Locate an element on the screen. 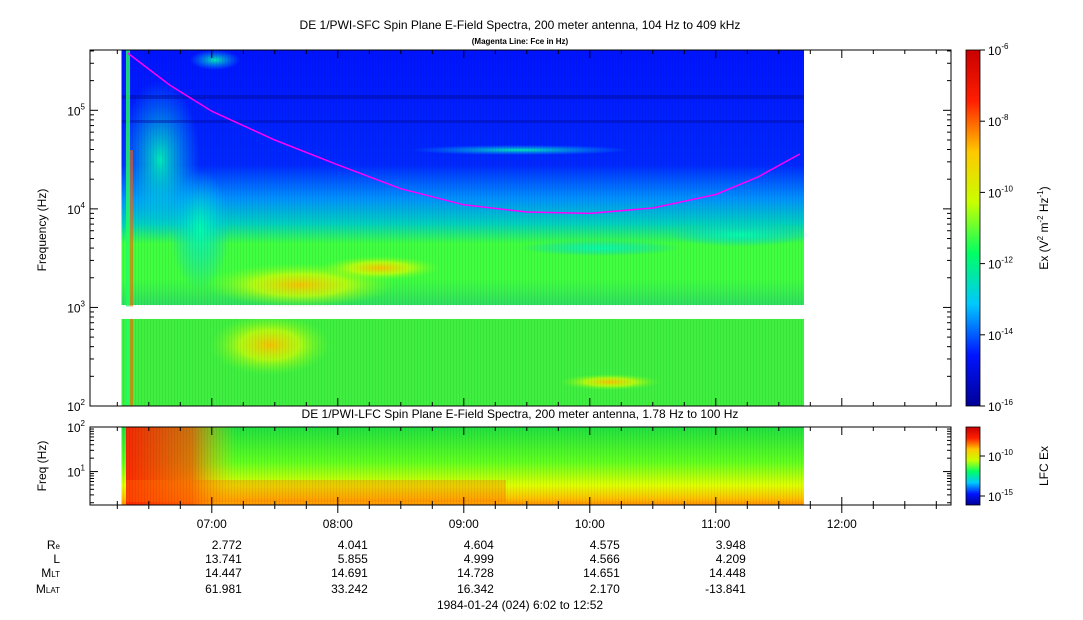 This screenshot has height=620, width=1083. time-tick-label: 11:00 is located at coordinates (715, 524).